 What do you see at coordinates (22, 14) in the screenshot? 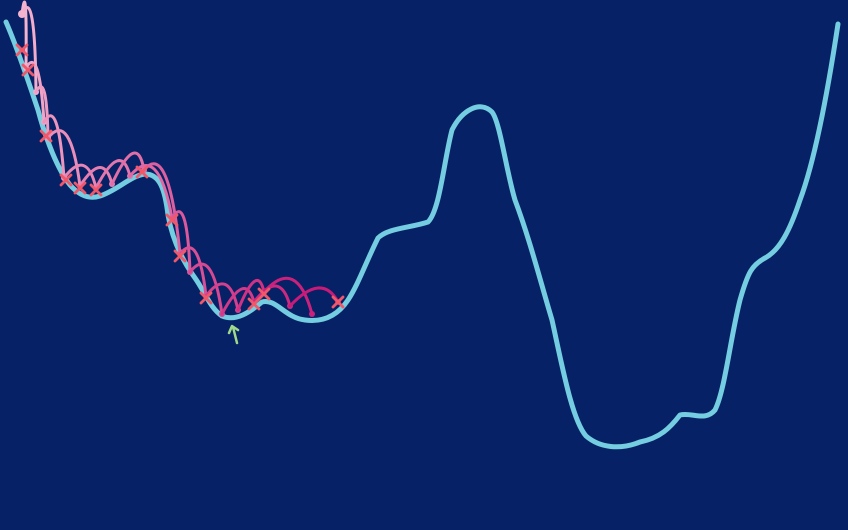
I see `start-point` at bounding box center [22, 14].